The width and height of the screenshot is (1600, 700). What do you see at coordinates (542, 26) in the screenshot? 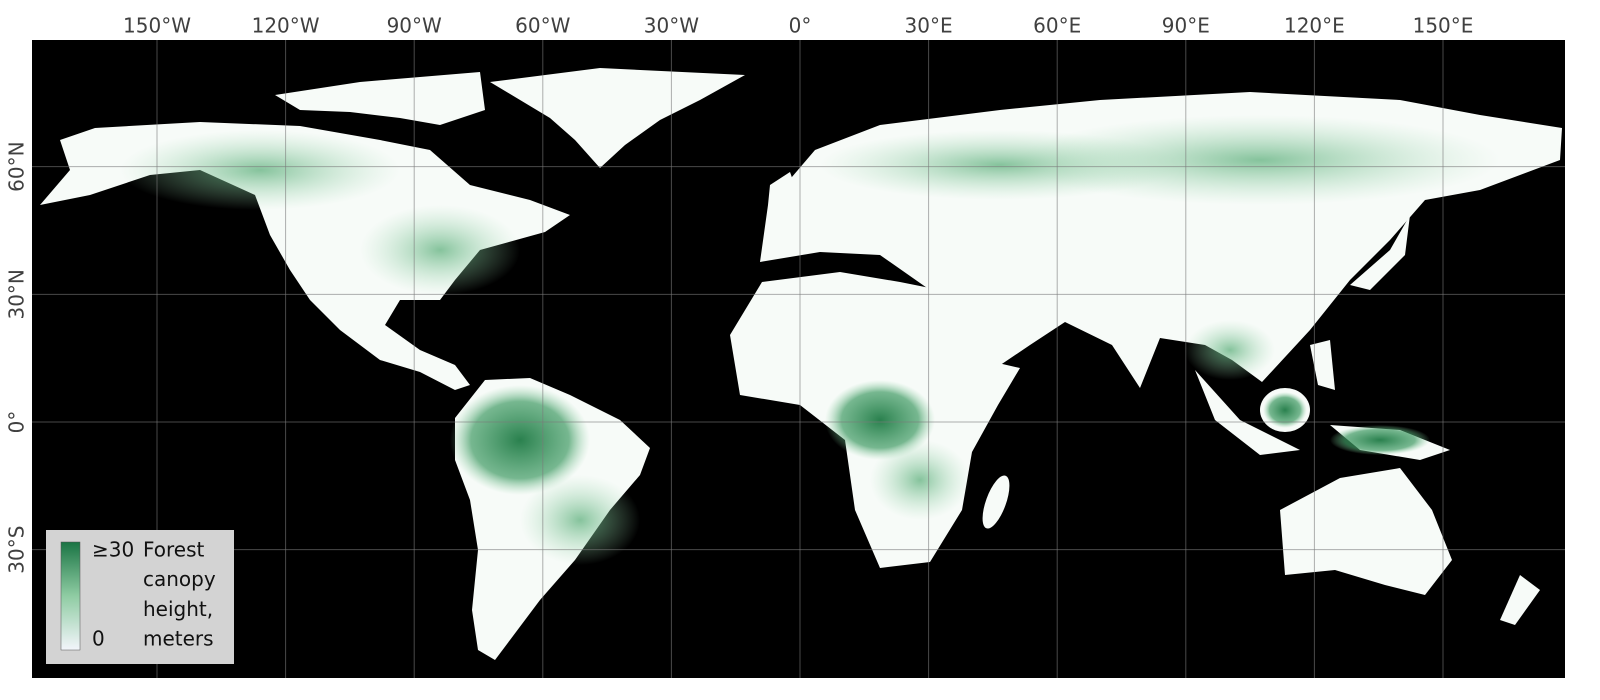
I see `longitude-label: 60°W` at bounding box center [542, 26].